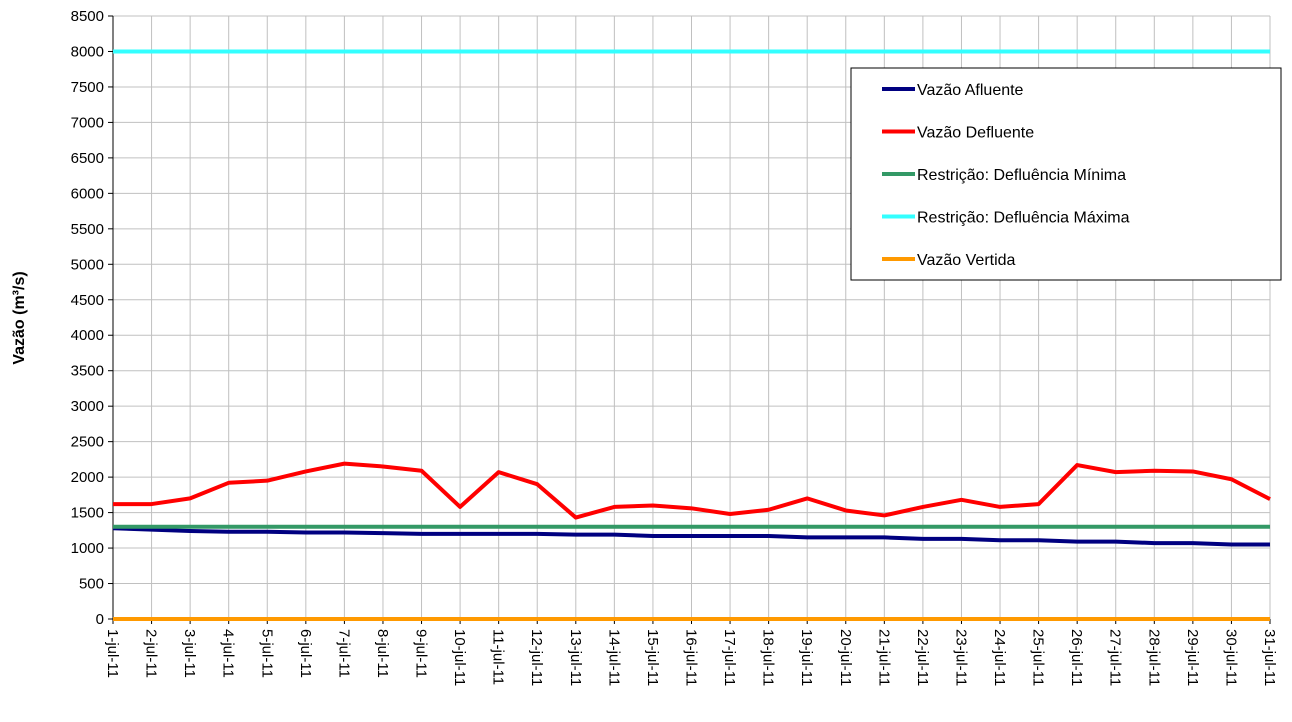 This screenshot has height=722, width=1292. I want to click on y-tick-label: 5500, so click(87, 229).